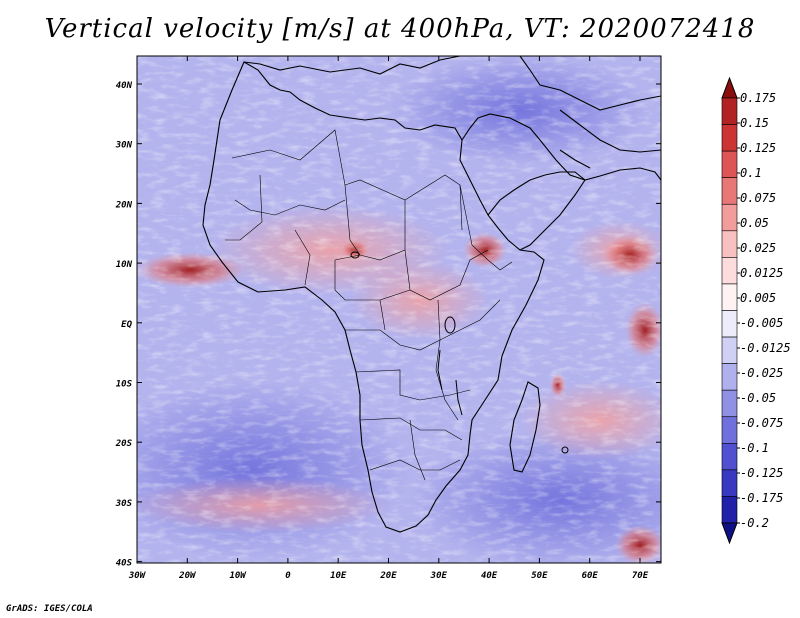 Image resolution: width=800 pixels, height=618 pixels. What do you see at coordinates (758, 198) in the screenshot?
I see `colorbar-label: 0.075` at bounding box center [758, 198].